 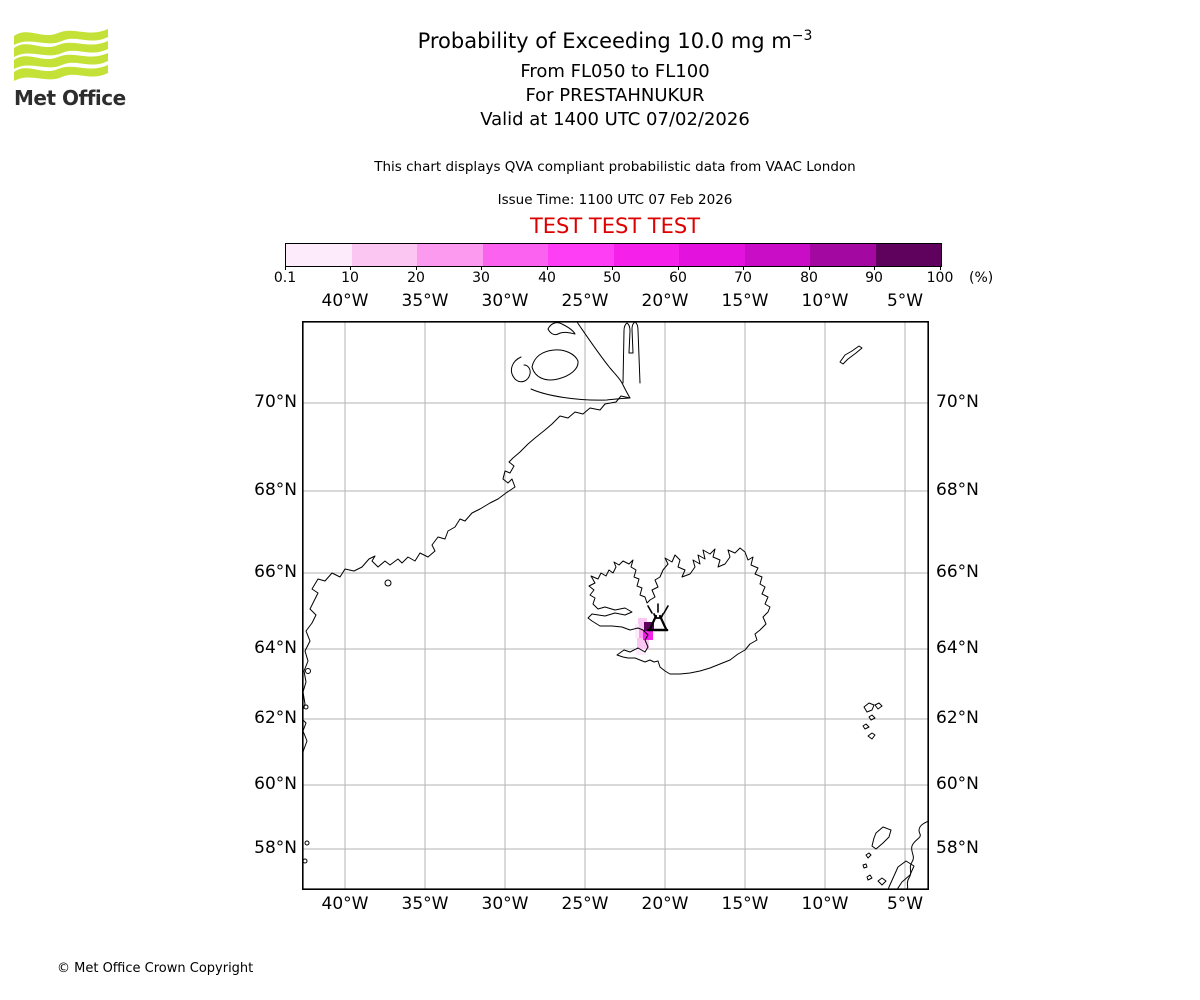 What do you see at coordinates (61, 55) in the screenshot?
I see `met-office-logo-icon` at bounding box center [61, 55].